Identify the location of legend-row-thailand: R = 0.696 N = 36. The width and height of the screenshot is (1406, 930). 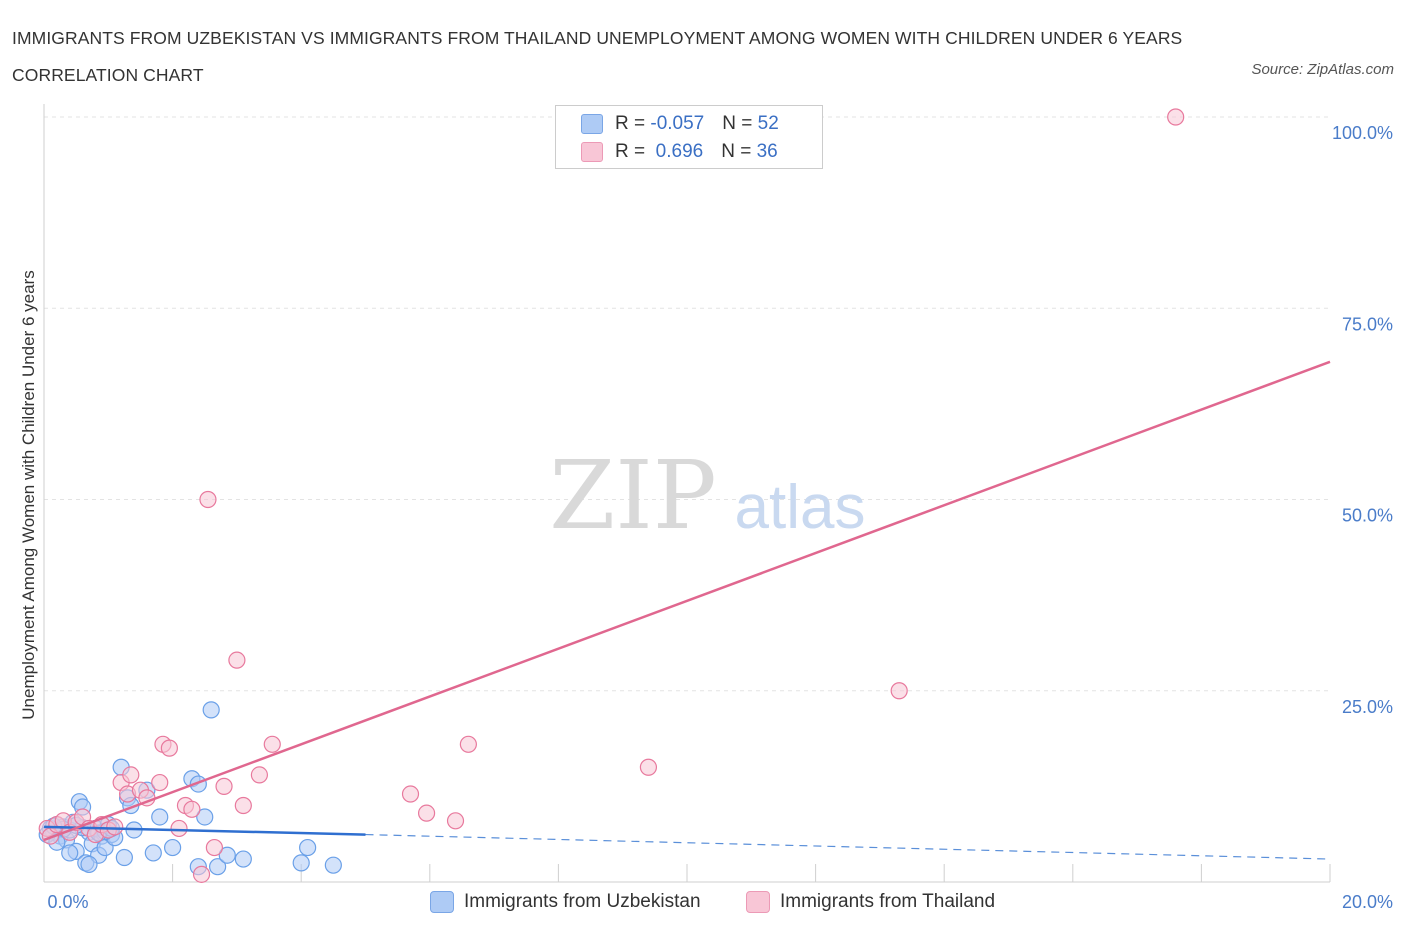
(679, 152).